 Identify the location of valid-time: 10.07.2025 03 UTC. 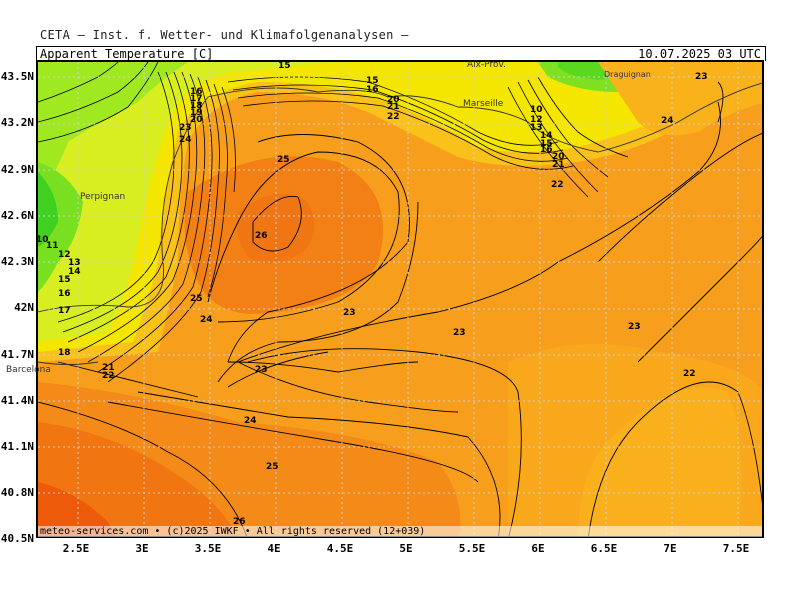
(699, 54).